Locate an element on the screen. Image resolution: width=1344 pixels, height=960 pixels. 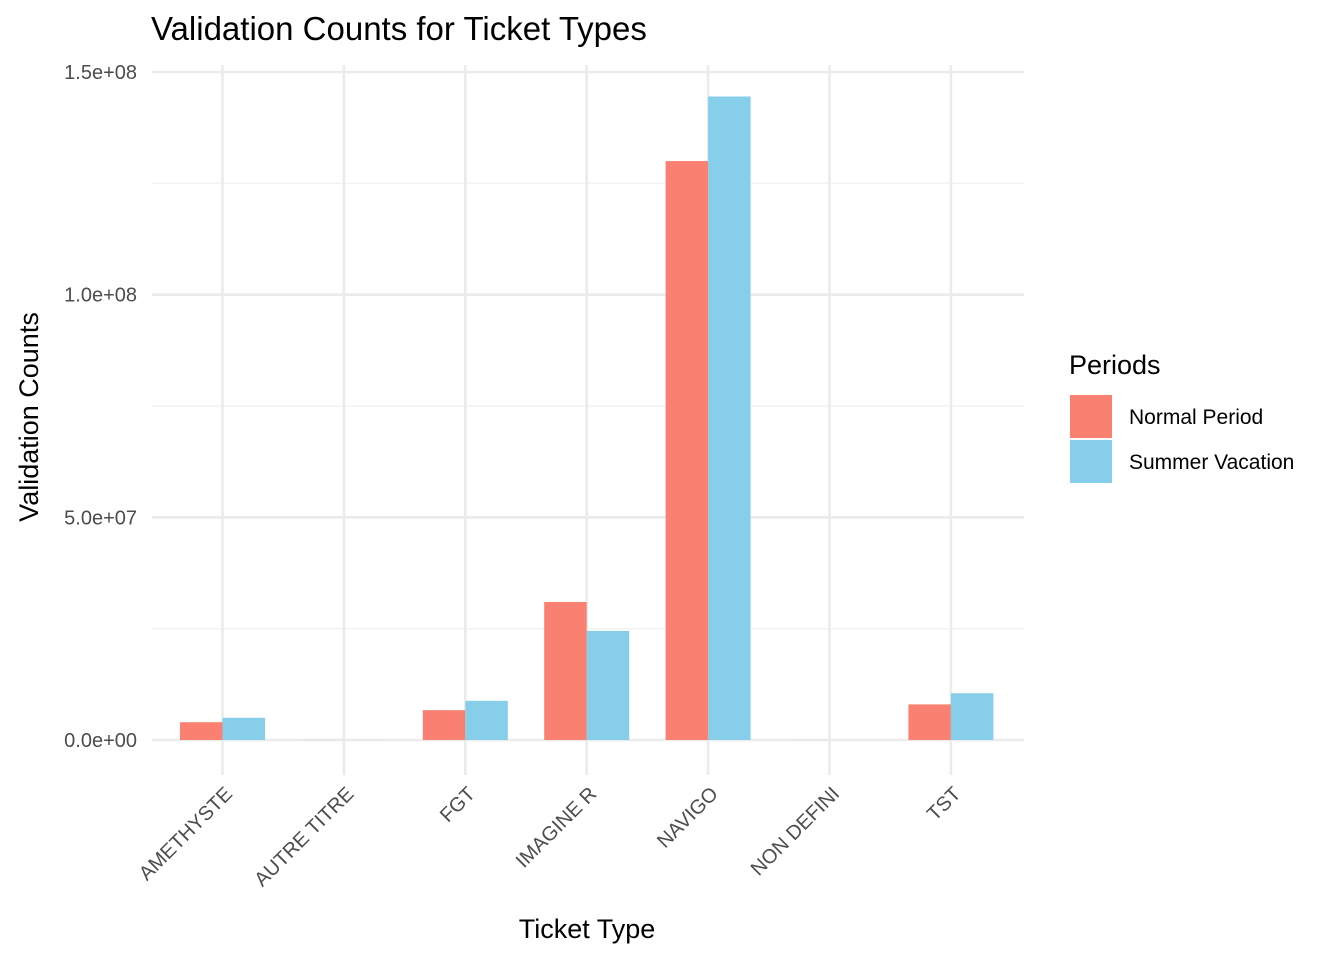
legend-key-summer-vacation is located at coordinates (1091, 461).